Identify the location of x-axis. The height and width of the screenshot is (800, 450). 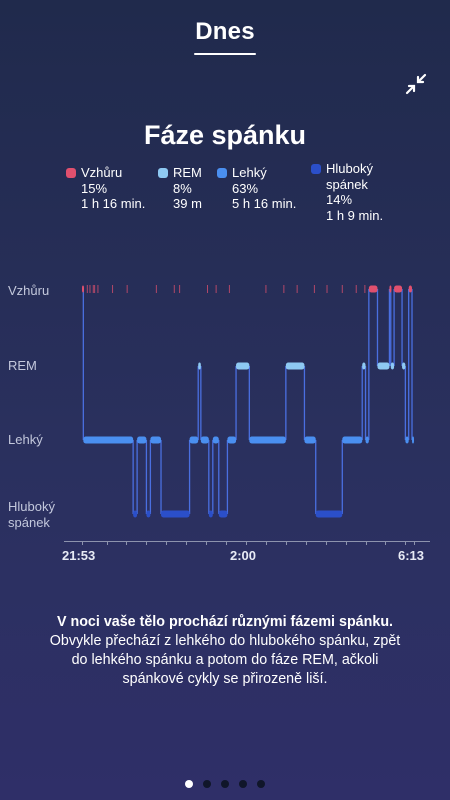
(247, 541).